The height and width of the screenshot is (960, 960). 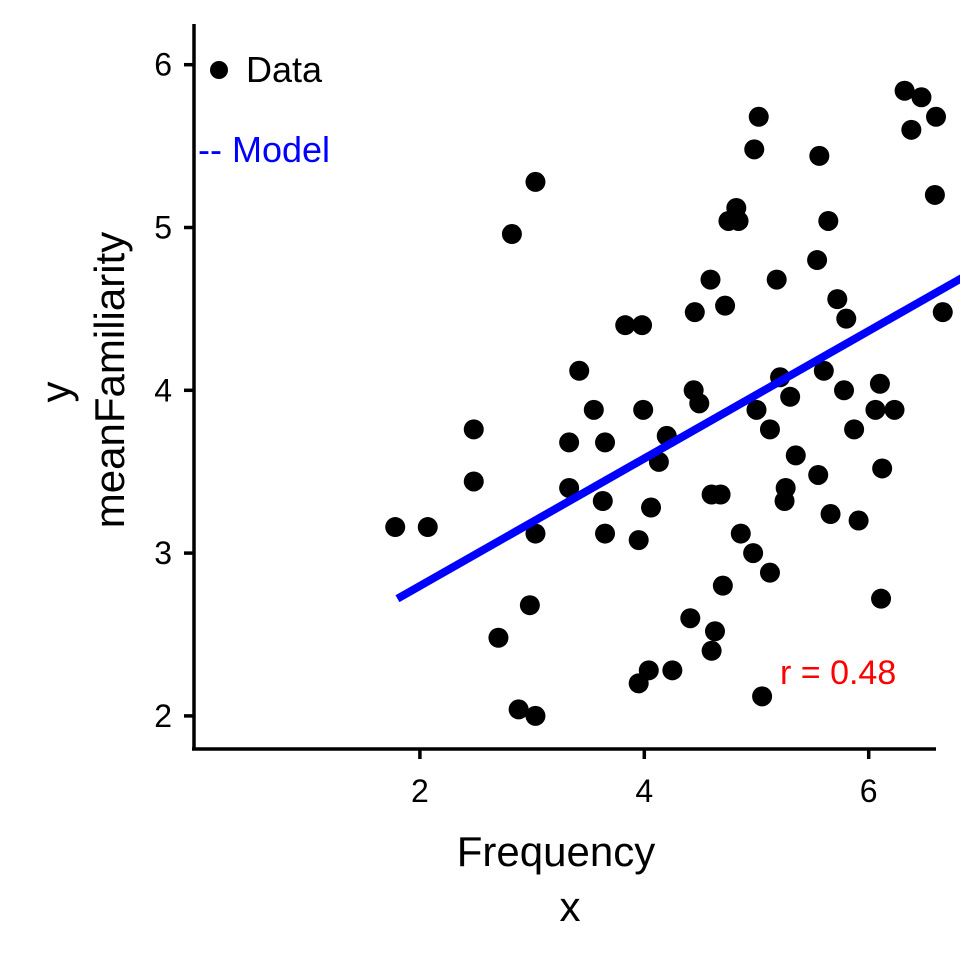 I want to click on y-axis-title-y: y, so click(x=55, y=392).